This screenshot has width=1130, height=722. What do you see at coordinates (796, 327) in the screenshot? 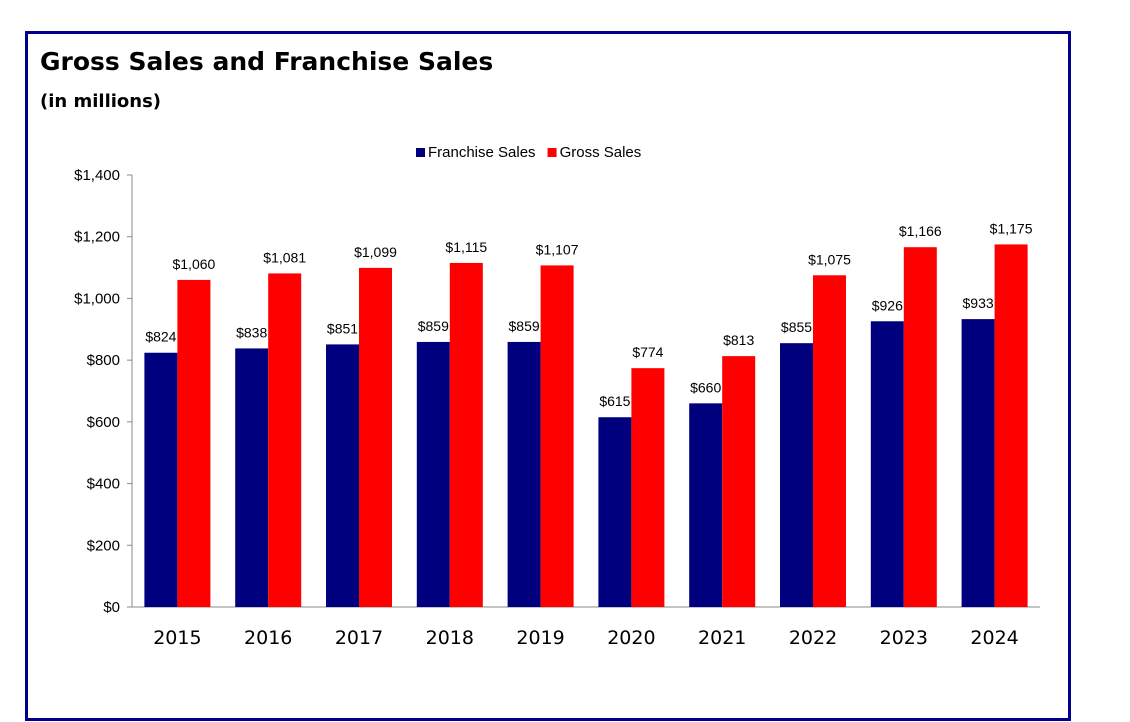
I see `data-label-franchise: $855` at bounding box center [796, 327].